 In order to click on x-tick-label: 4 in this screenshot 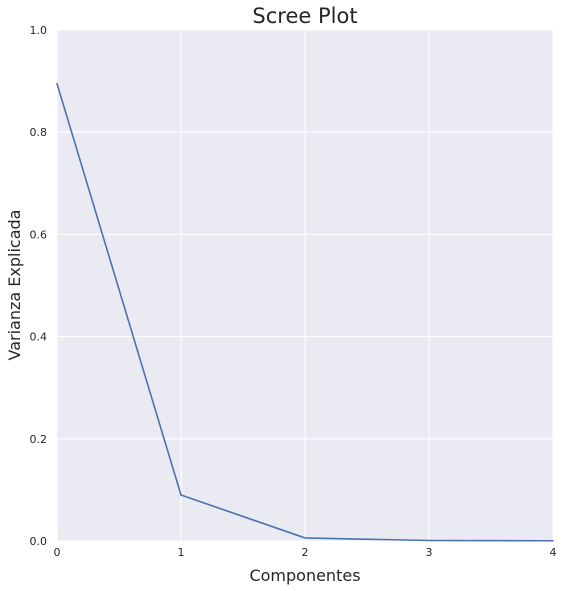, I will do `click(553, 552)`.